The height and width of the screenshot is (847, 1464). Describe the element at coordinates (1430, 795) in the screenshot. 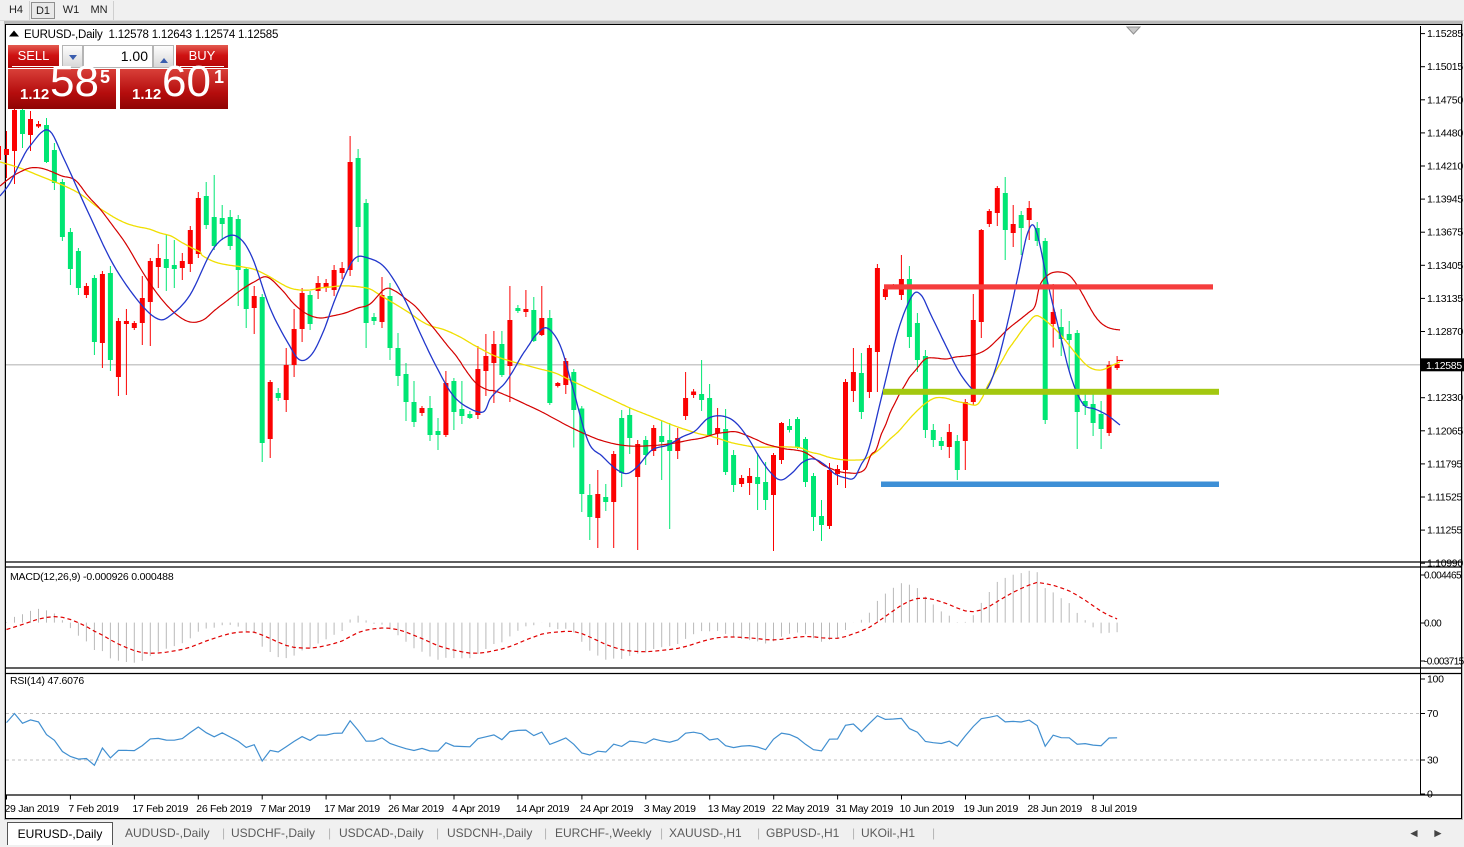

I see `svg-text: 0` at that location.